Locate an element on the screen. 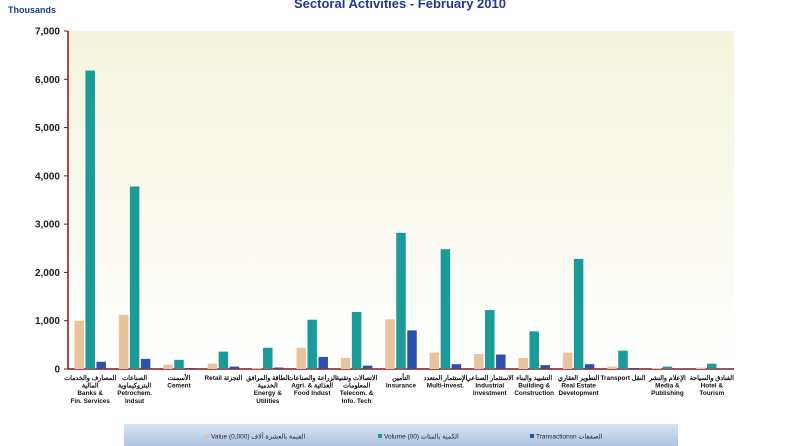  x-category-label: Banks & is located at coordinates (90, 393).